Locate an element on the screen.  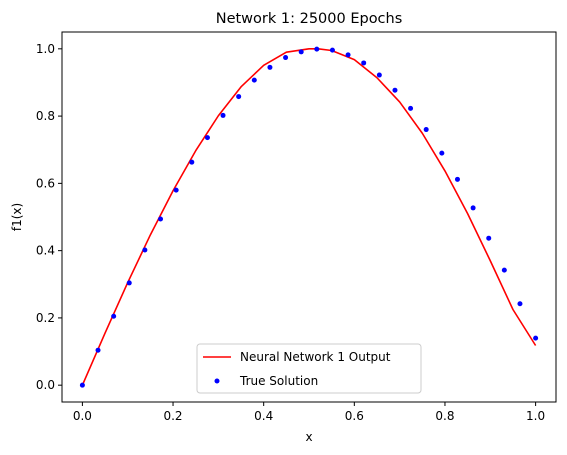
y-tick-label: 0.6 is located at coordinates (45, 183).